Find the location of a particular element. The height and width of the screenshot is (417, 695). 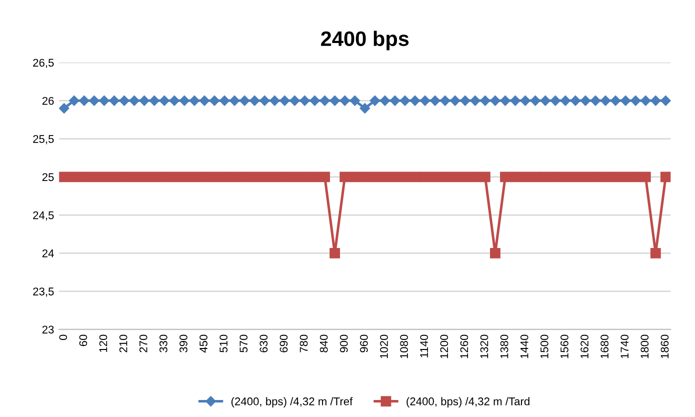

x-tick-label: 510 is located at coordinates (224, 343).